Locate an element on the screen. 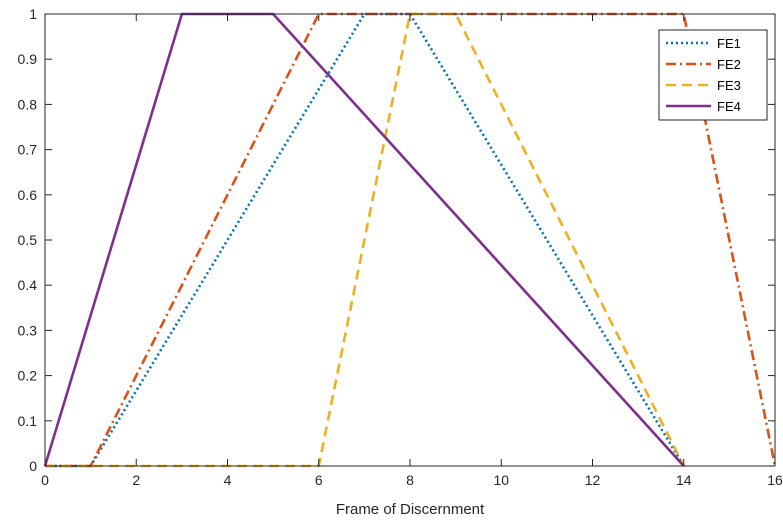 The width and height of the screenshot is (783, 521). x-tick-label: 6 is located at coordinates (319, 480).